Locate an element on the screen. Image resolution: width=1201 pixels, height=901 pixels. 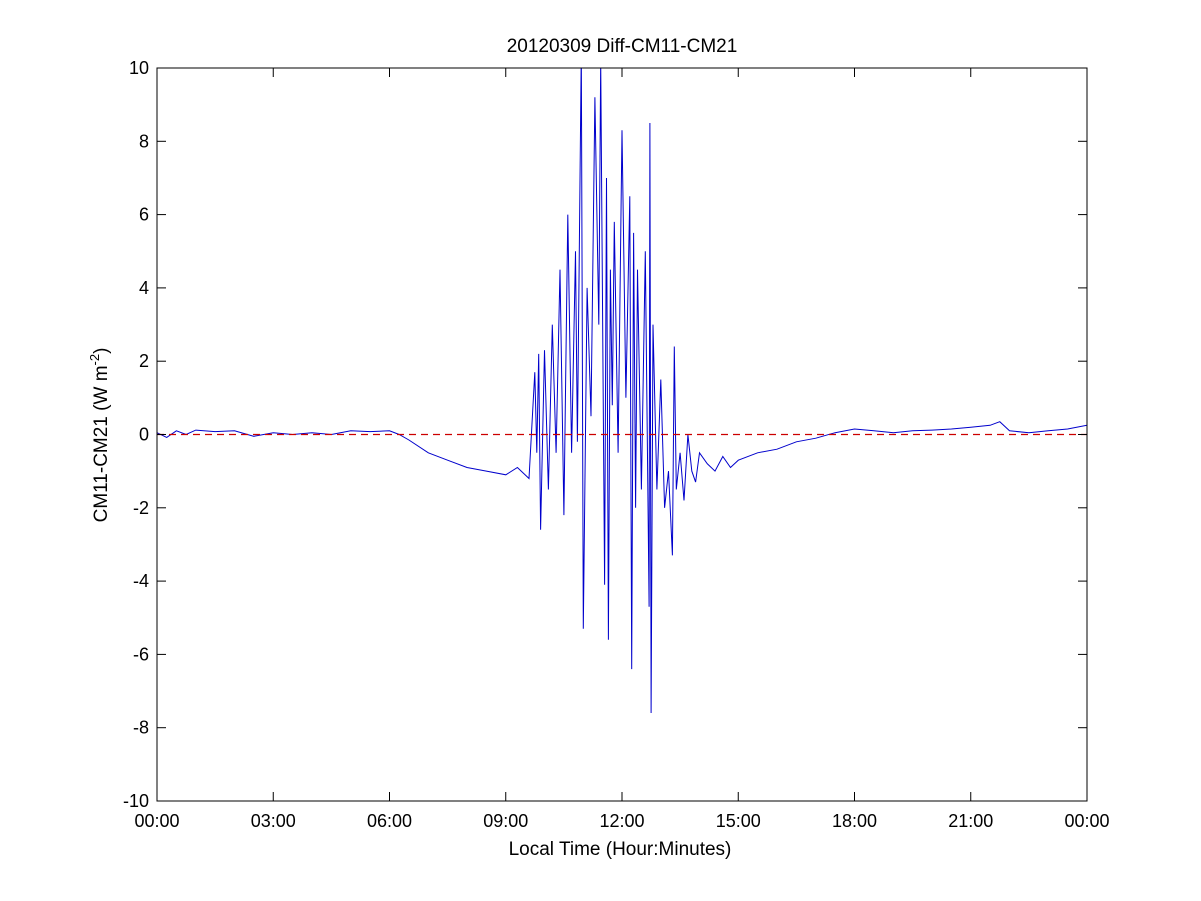
y-tick-label: 6 is located at coordinates (144, 215).